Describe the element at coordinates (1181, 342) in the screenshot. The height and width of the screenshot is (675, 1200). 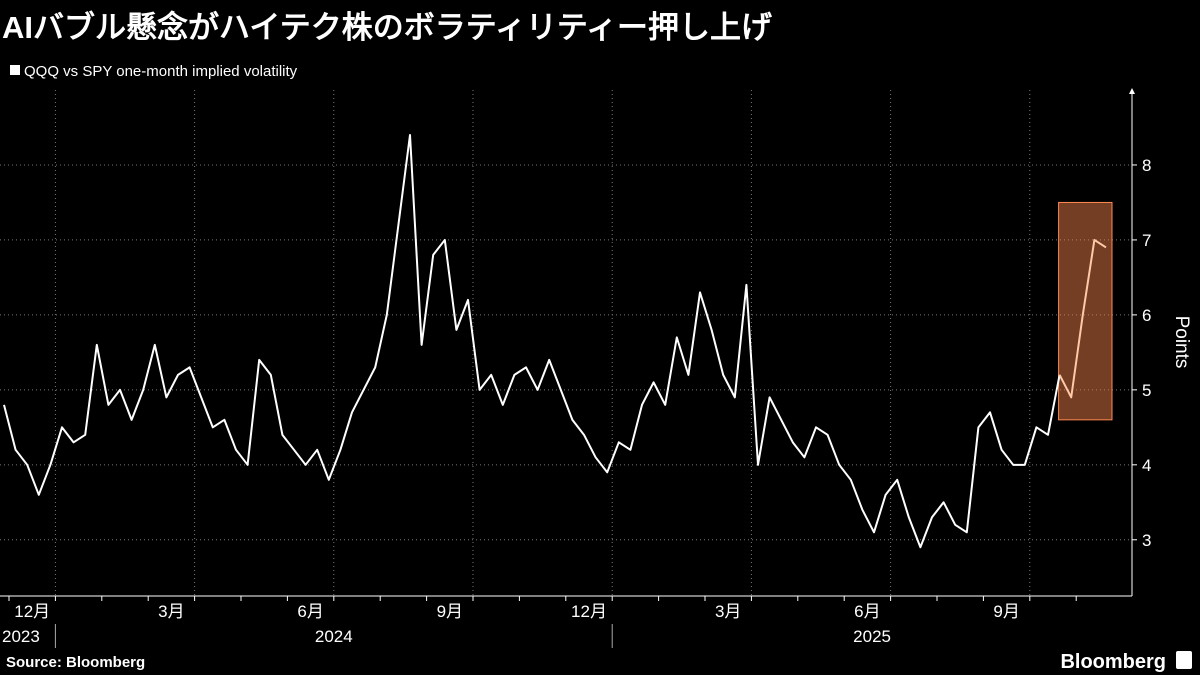
I see `y-axis-title: Points` at that location.